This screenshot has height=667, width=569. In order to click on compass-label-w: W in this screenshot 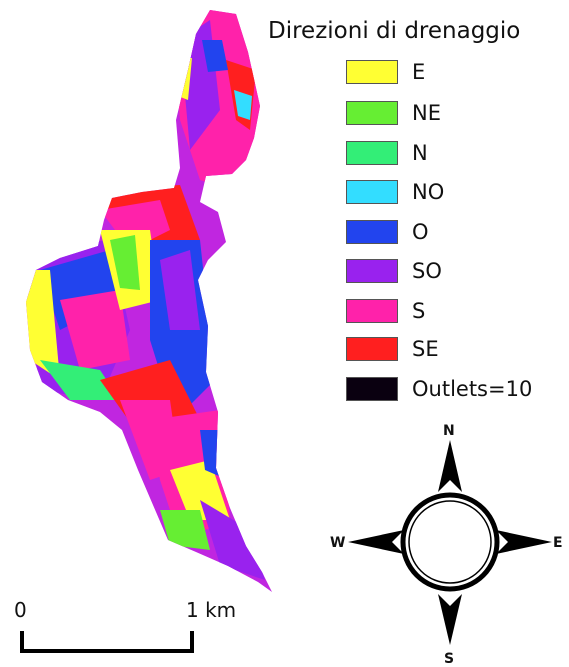, I will do `click(338, 543)`.